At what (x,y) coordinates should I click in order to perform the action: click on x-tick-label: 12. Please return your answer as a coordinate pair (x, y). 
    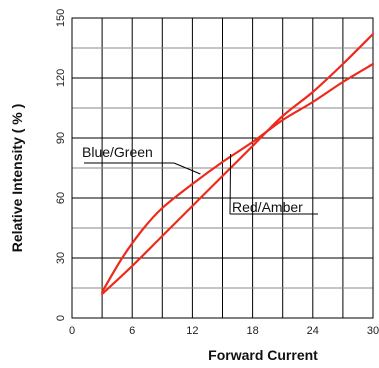
    Looking at the image, I should click on (192, 331).